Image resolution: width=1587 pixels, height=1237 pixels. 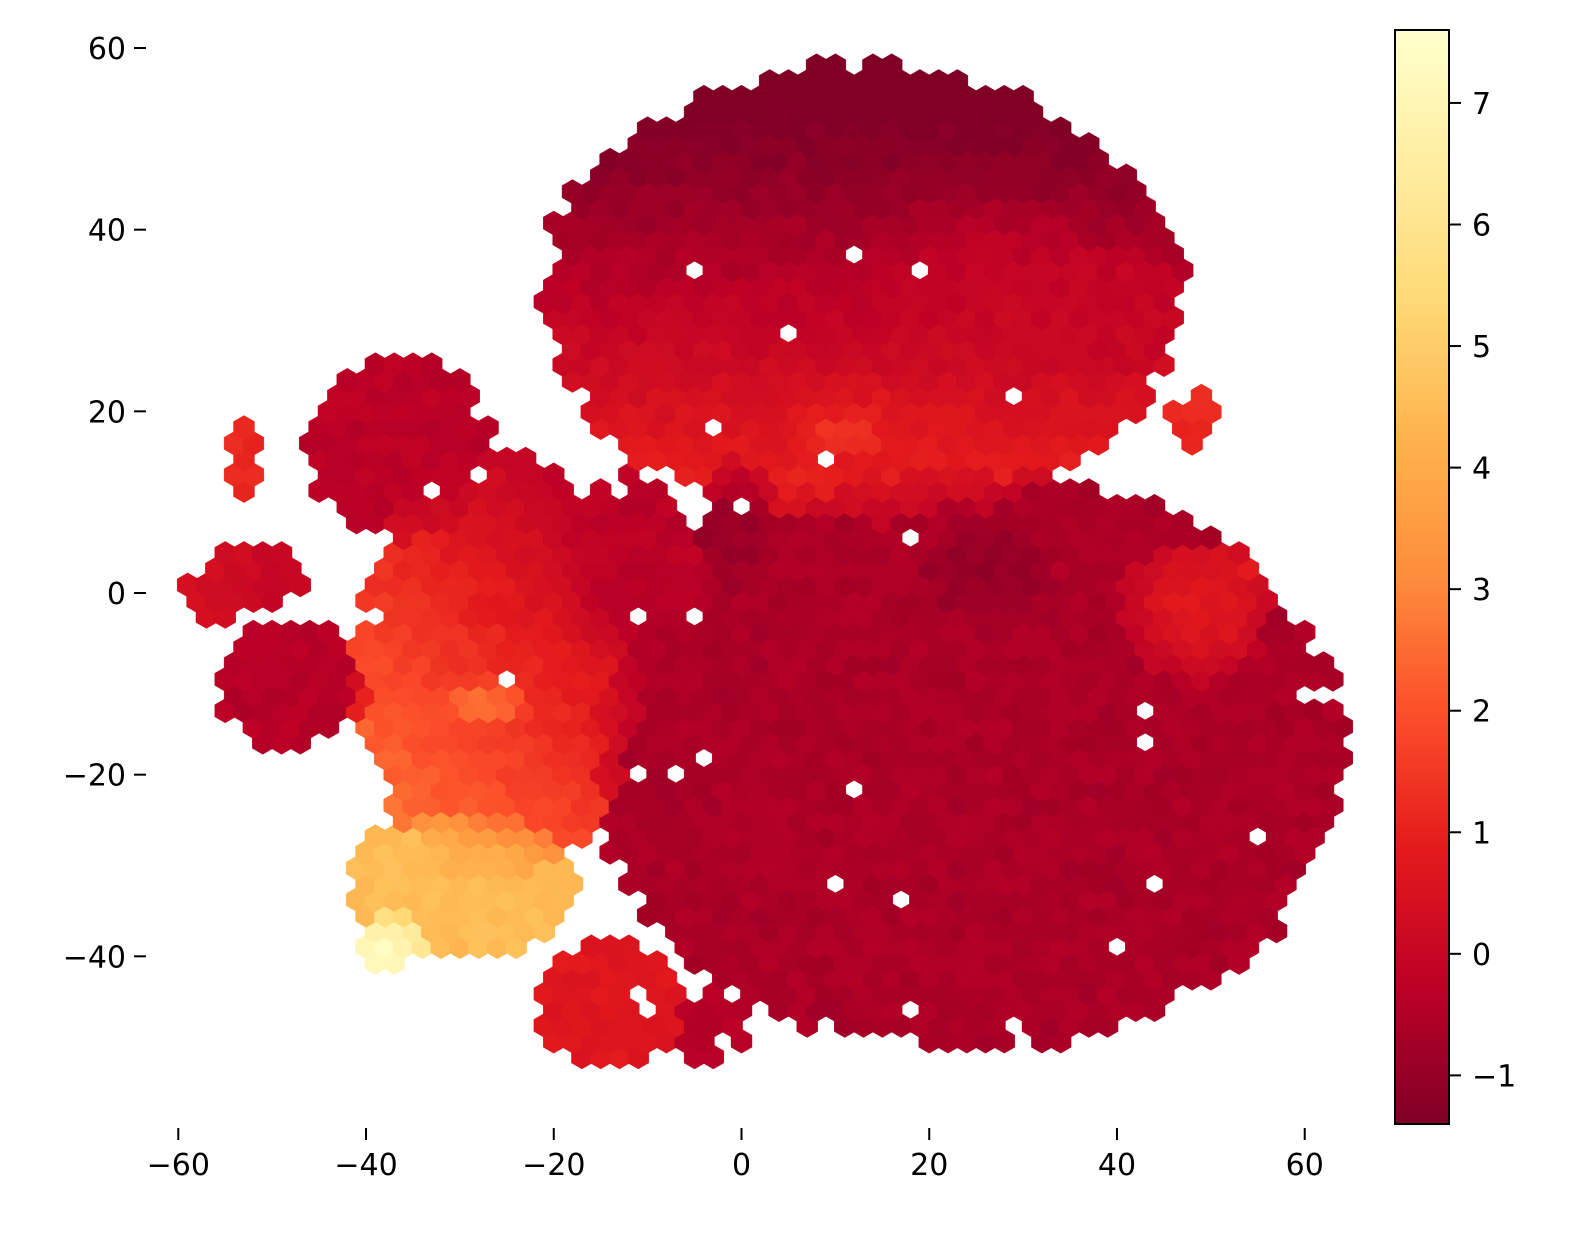 I want to click on x-tick-label: −20, so click(x=553, y=1165).